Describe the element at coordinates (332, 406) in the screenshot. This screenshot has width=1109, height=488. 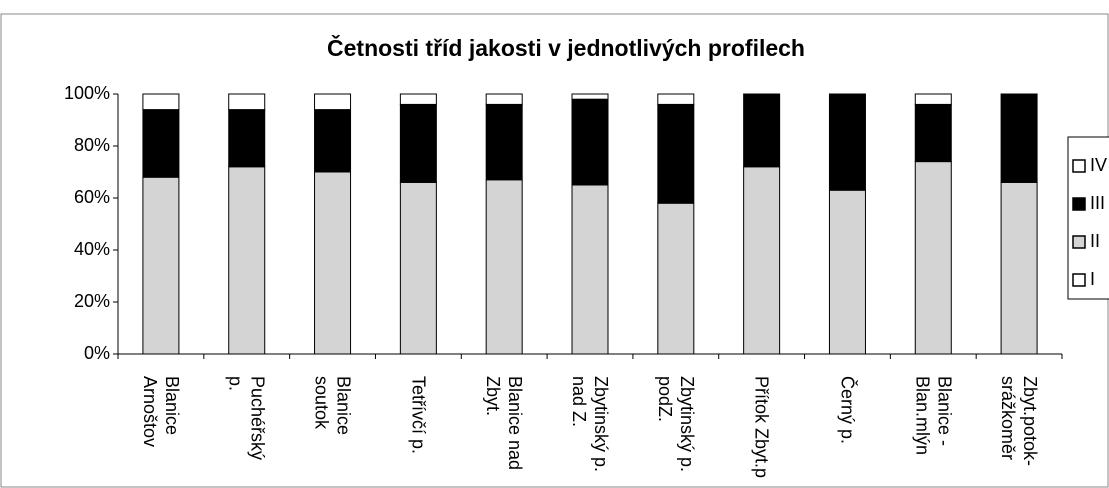
I see `x-tick-label: Blanice soutok` at that location.